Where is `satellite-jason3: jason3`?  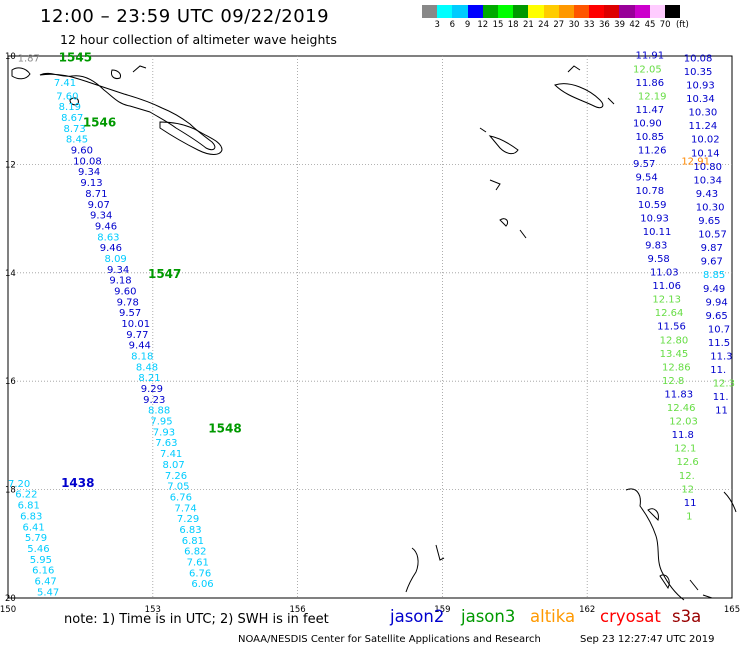
satellite-jason3: jason3 is located at coordinates (488, 616).